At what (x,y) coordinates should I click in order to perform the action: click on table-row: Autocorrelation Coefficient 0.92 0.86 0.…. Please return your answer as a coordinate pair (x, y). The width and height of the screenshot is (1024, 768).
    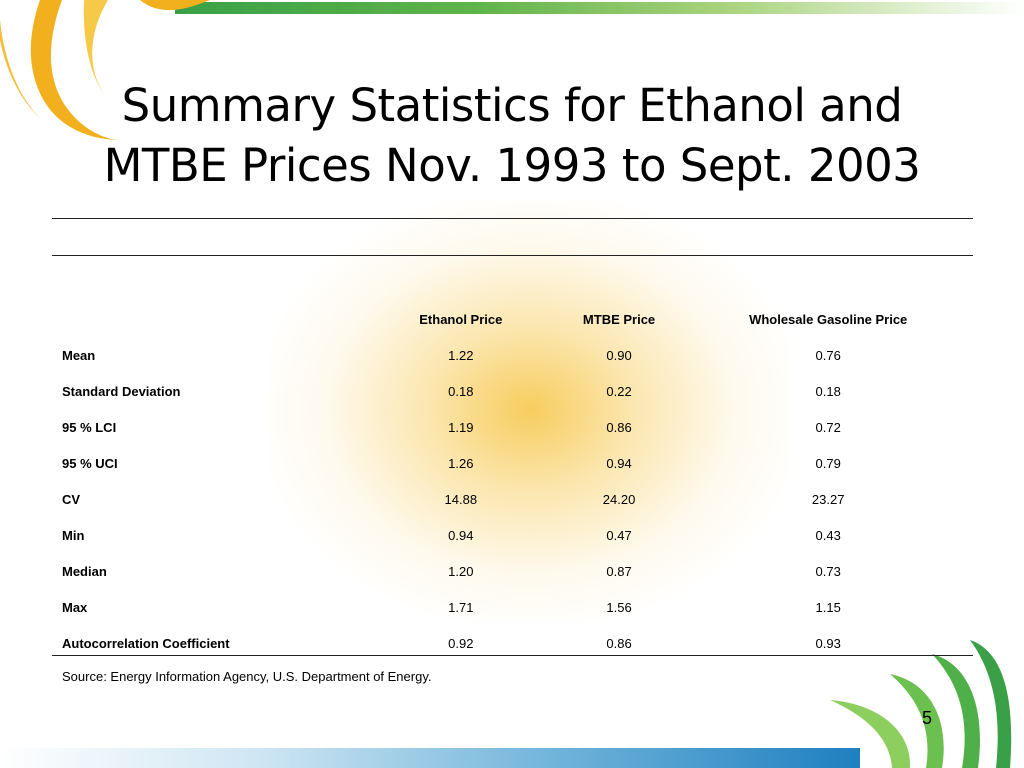
    Looking at the image, I should click on (512, 643).